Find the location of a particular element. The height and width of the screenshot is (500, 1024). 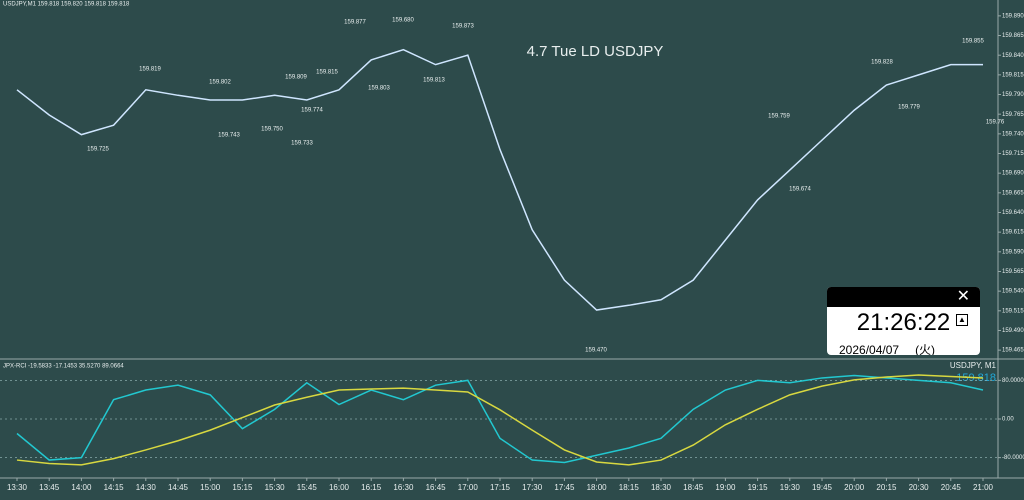

clock-widget: ✕ ▲ 21:26:22 2026/04/07 (火) is located at coordinates (903, 321).